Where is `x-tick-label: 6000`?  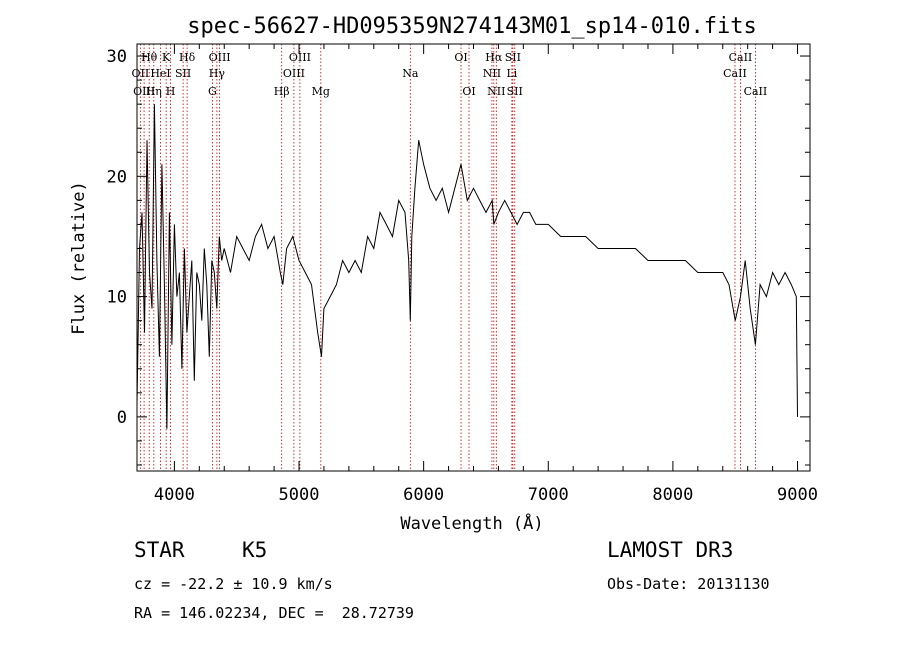 x-tick-label: 6000 is located at coordinates (423, 495).